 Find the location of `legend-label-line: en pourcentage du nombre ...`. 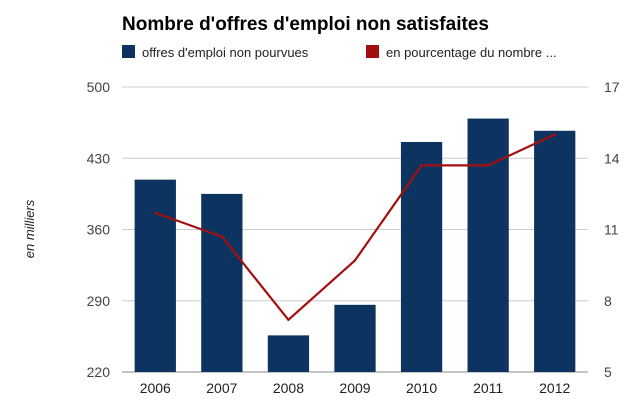

legend-label-line: en pourcentage du nombre ... is located at coordinates (471, 52).